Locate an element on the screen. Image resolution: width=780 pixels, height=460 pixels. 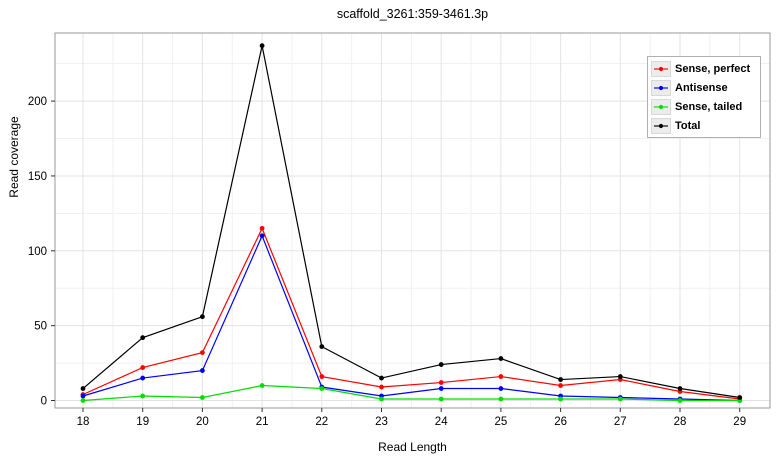
svg-text: 150 is located at coordinates (37, 177).